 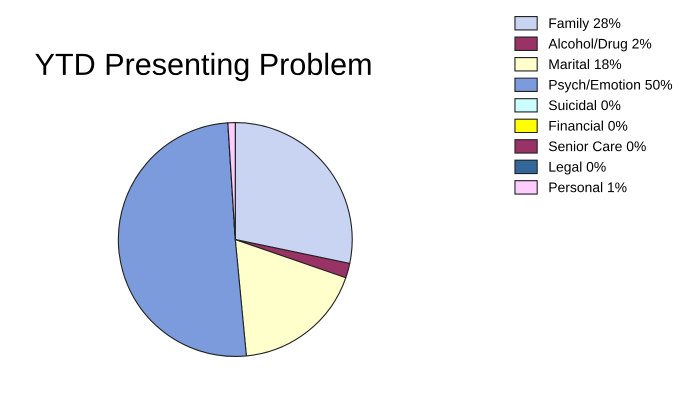 I want to click on legend-label: Marital 18%, so click(x=585, y=64).